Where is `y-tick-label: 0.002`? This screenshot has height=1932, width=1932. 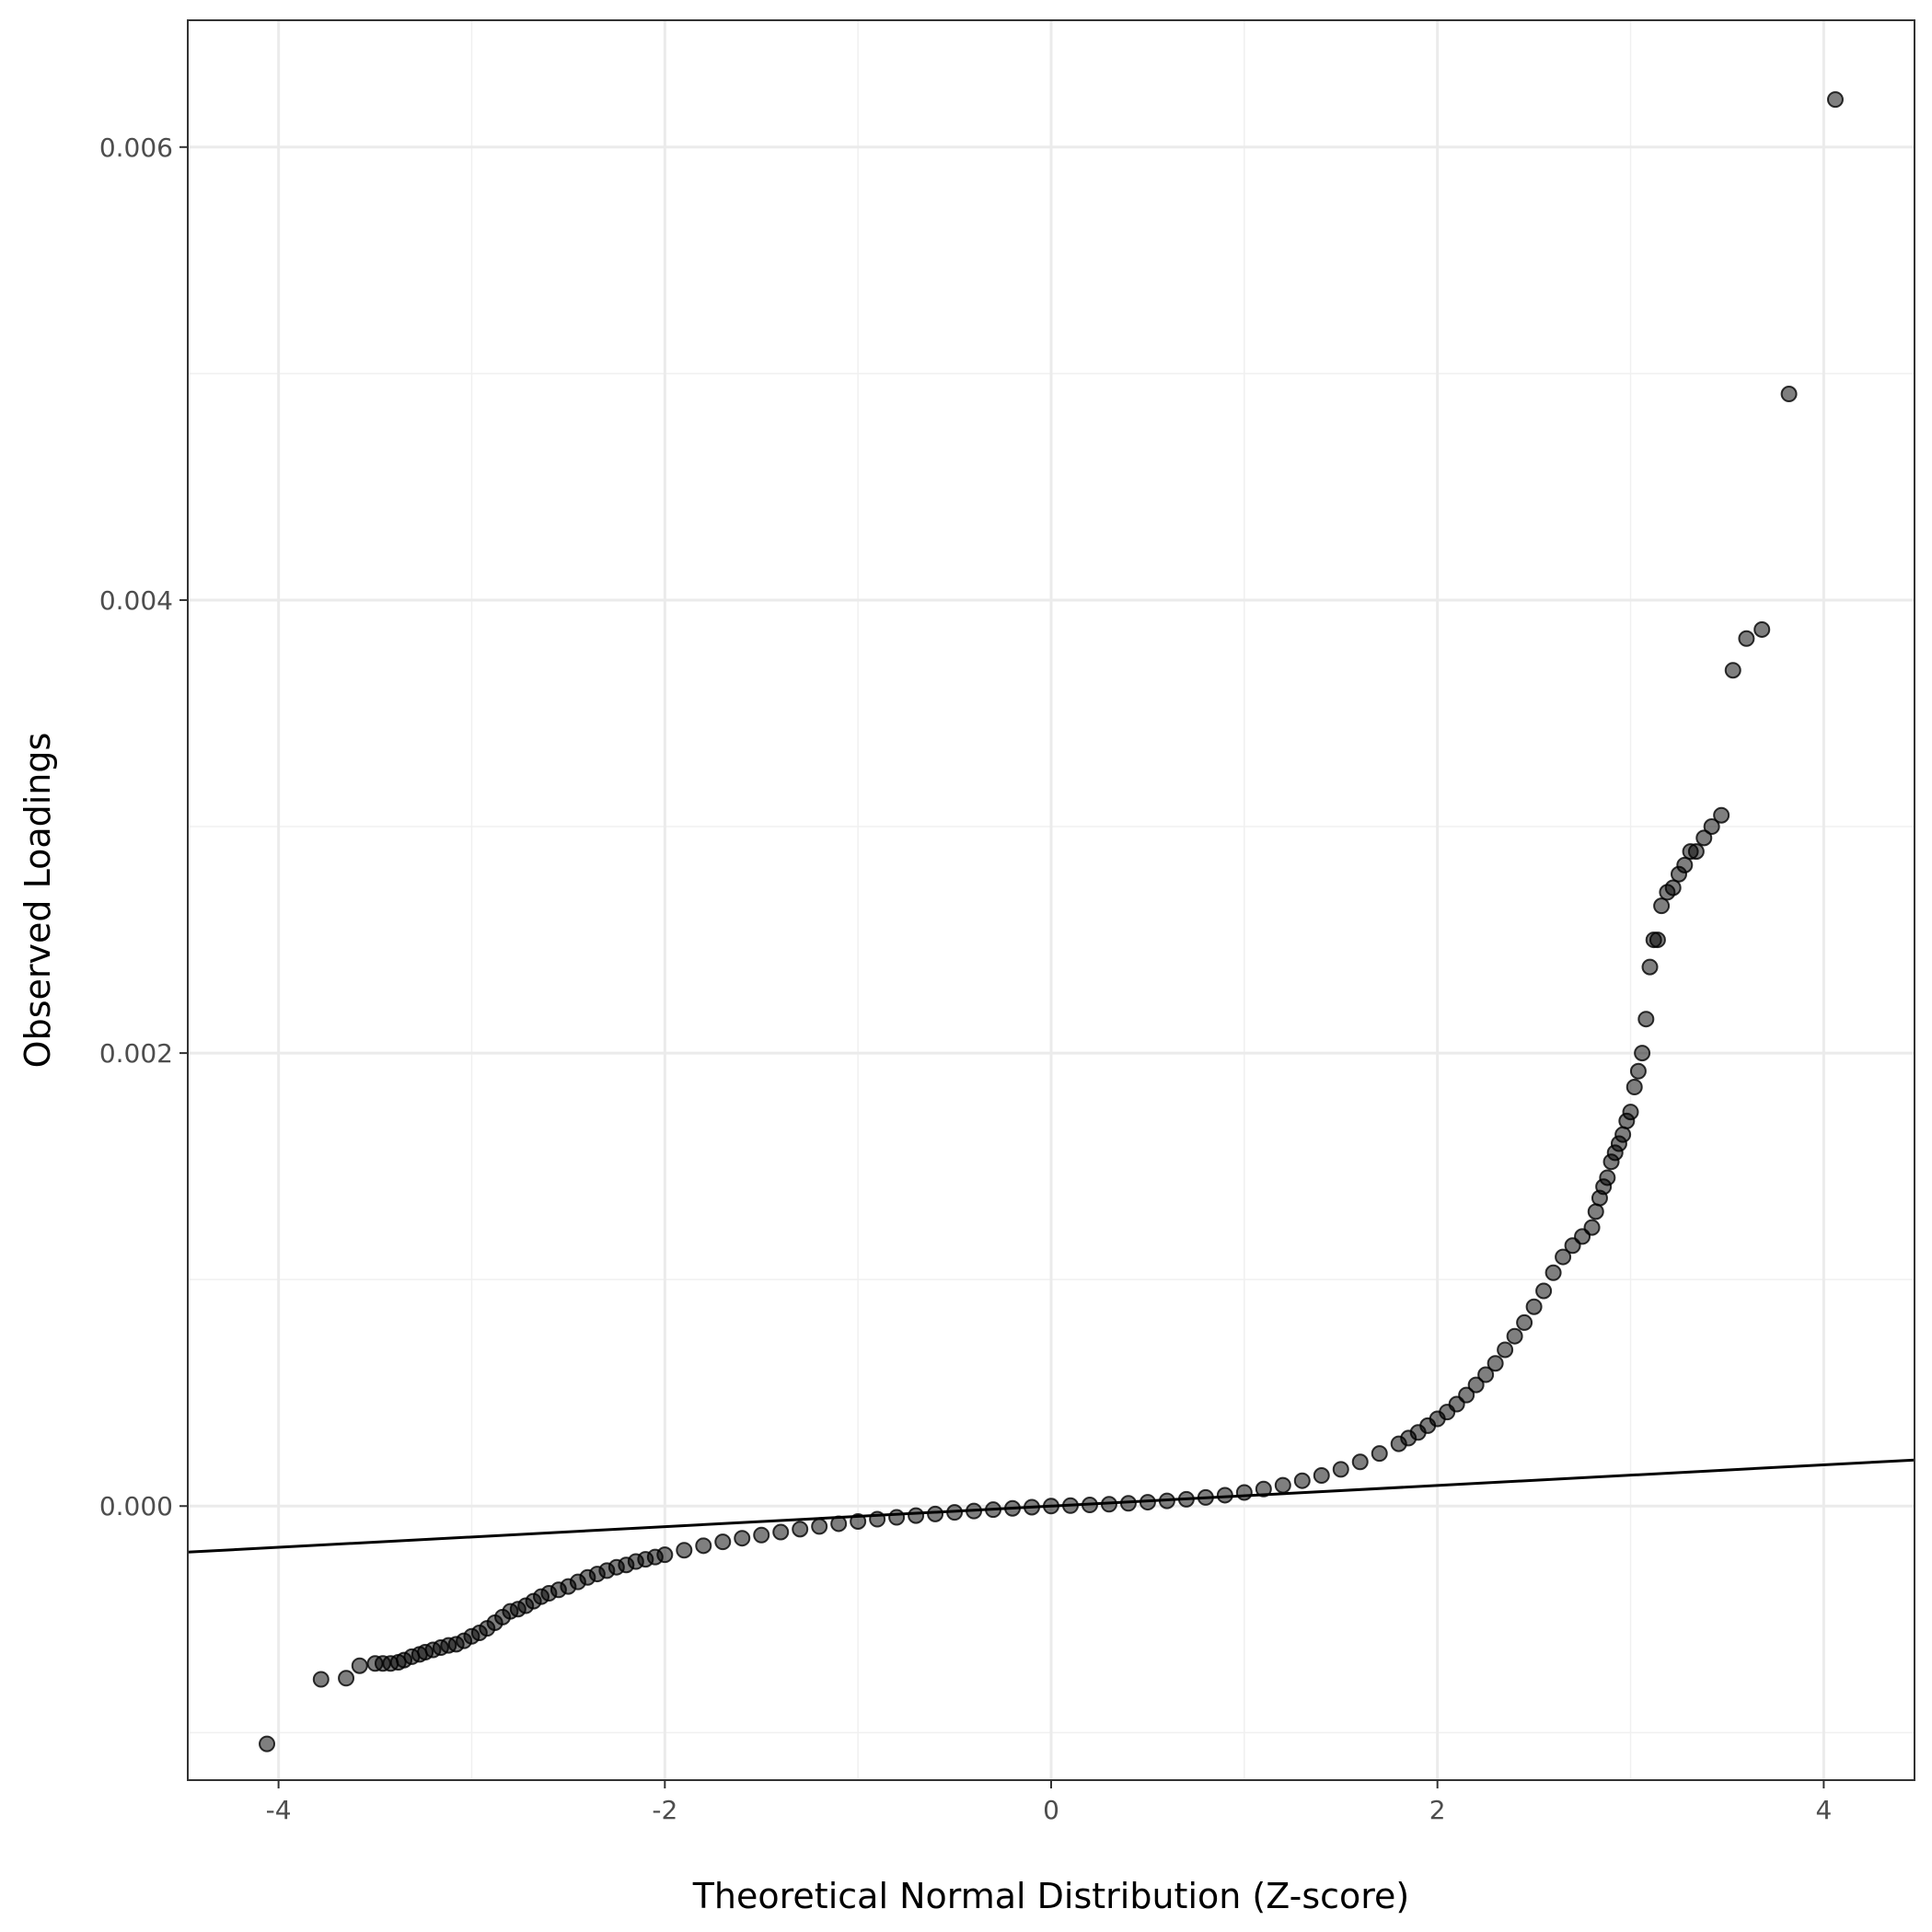
y-tick-label: 0.002 is located at coordinates (136, 1053).